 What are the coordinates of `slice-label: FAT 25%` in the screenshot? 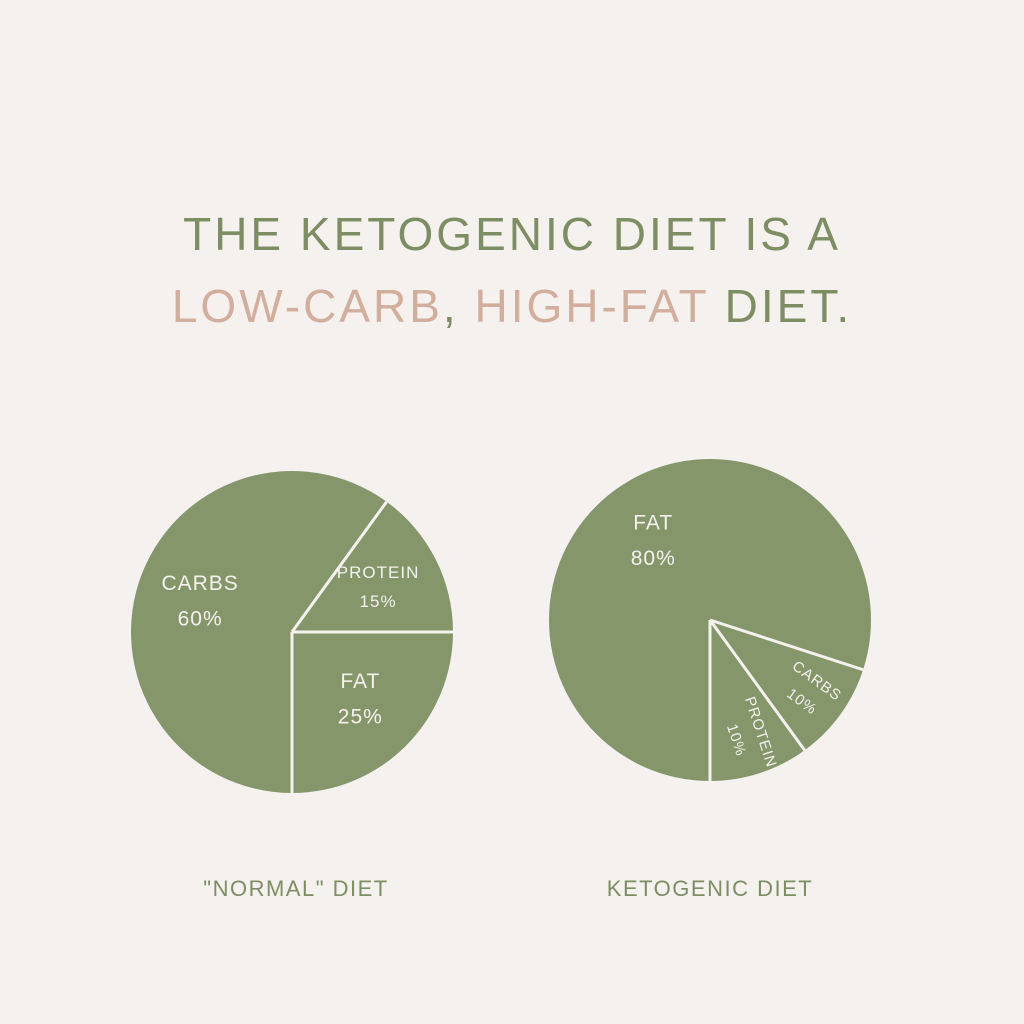 It's located at (360, 699).